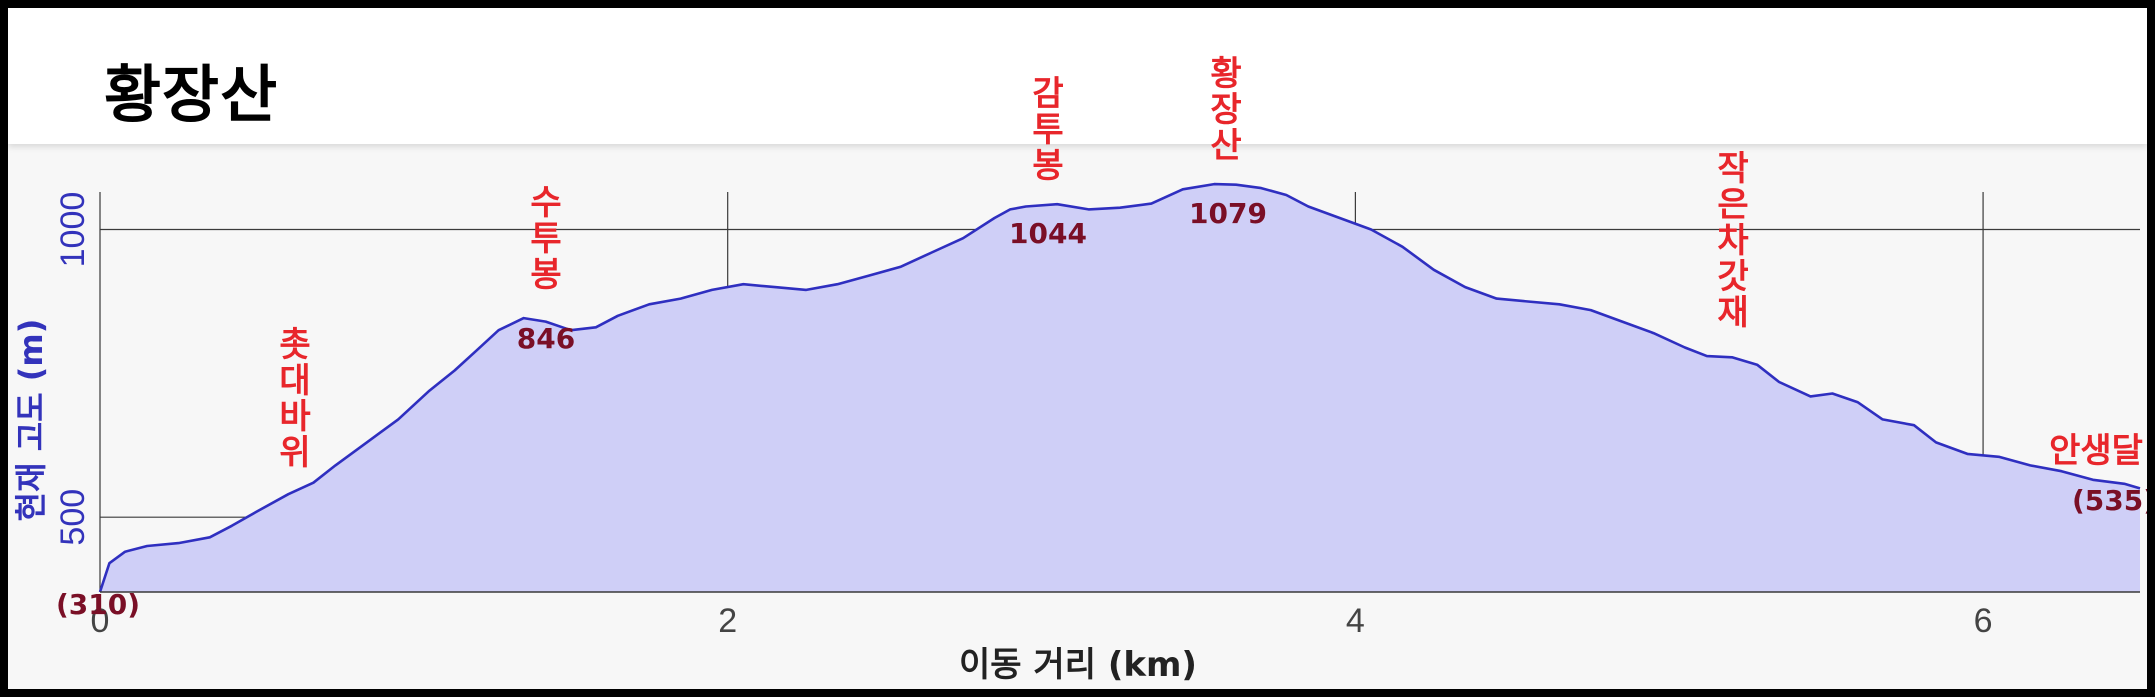 This screenshot has width=2155, height=697. I want to click on x-axis-title: 이동 거리 (km), so click(1078, 665).